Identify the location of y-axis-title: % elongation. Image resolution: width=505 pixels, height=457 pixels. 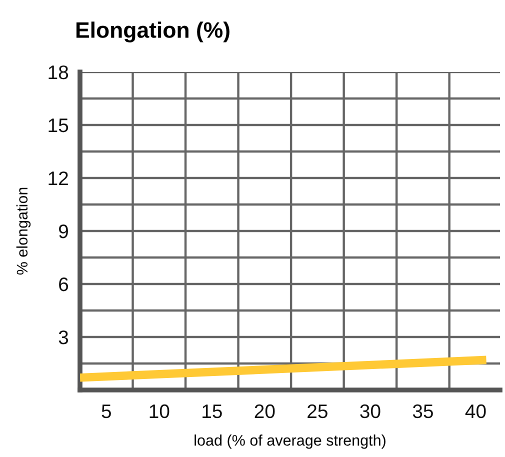
(23, 231).